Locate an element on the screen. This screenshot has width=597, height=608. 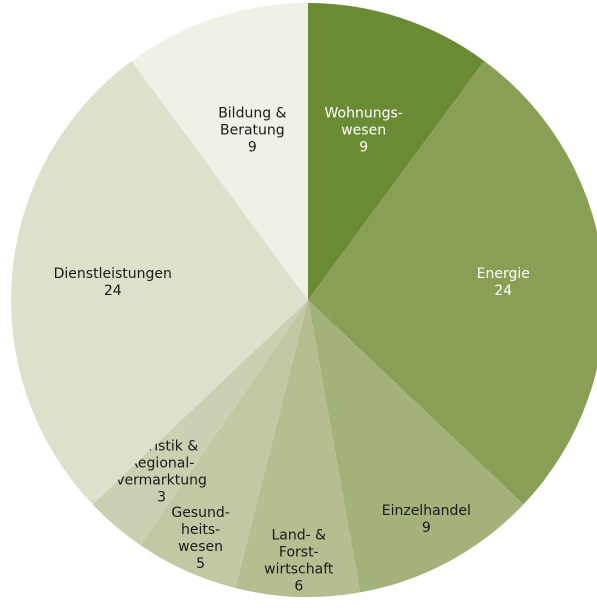
slice-label: Land- & Forst-wirtschaft is located at coordinates (299, 553).